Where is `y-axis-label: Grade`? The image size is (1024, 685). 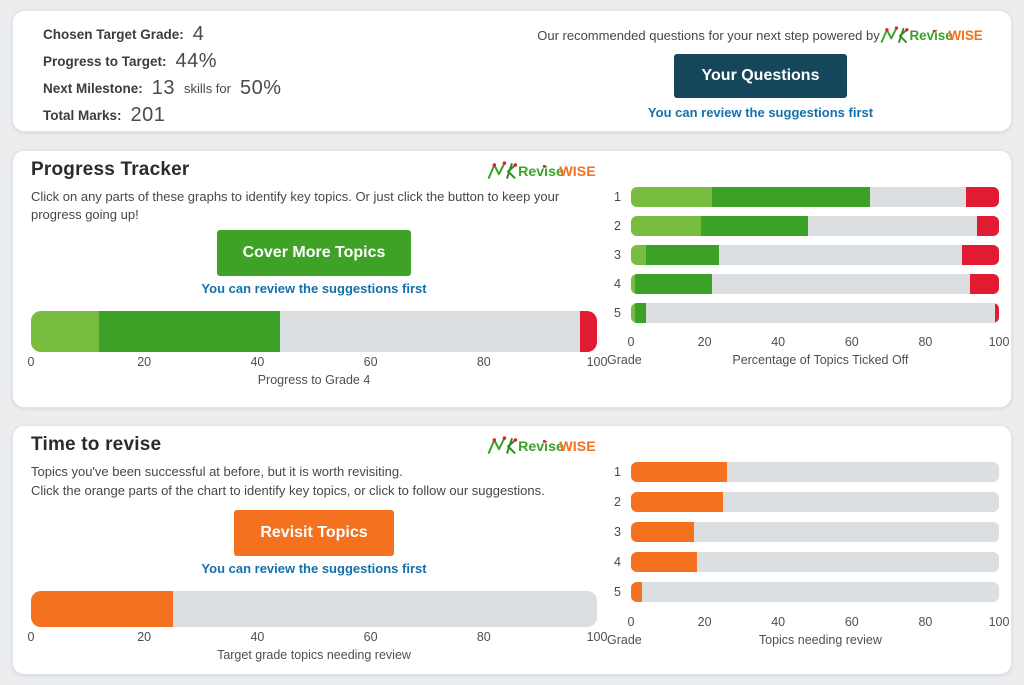 y-axis-label: Grade is located at coordinates (624, 360).